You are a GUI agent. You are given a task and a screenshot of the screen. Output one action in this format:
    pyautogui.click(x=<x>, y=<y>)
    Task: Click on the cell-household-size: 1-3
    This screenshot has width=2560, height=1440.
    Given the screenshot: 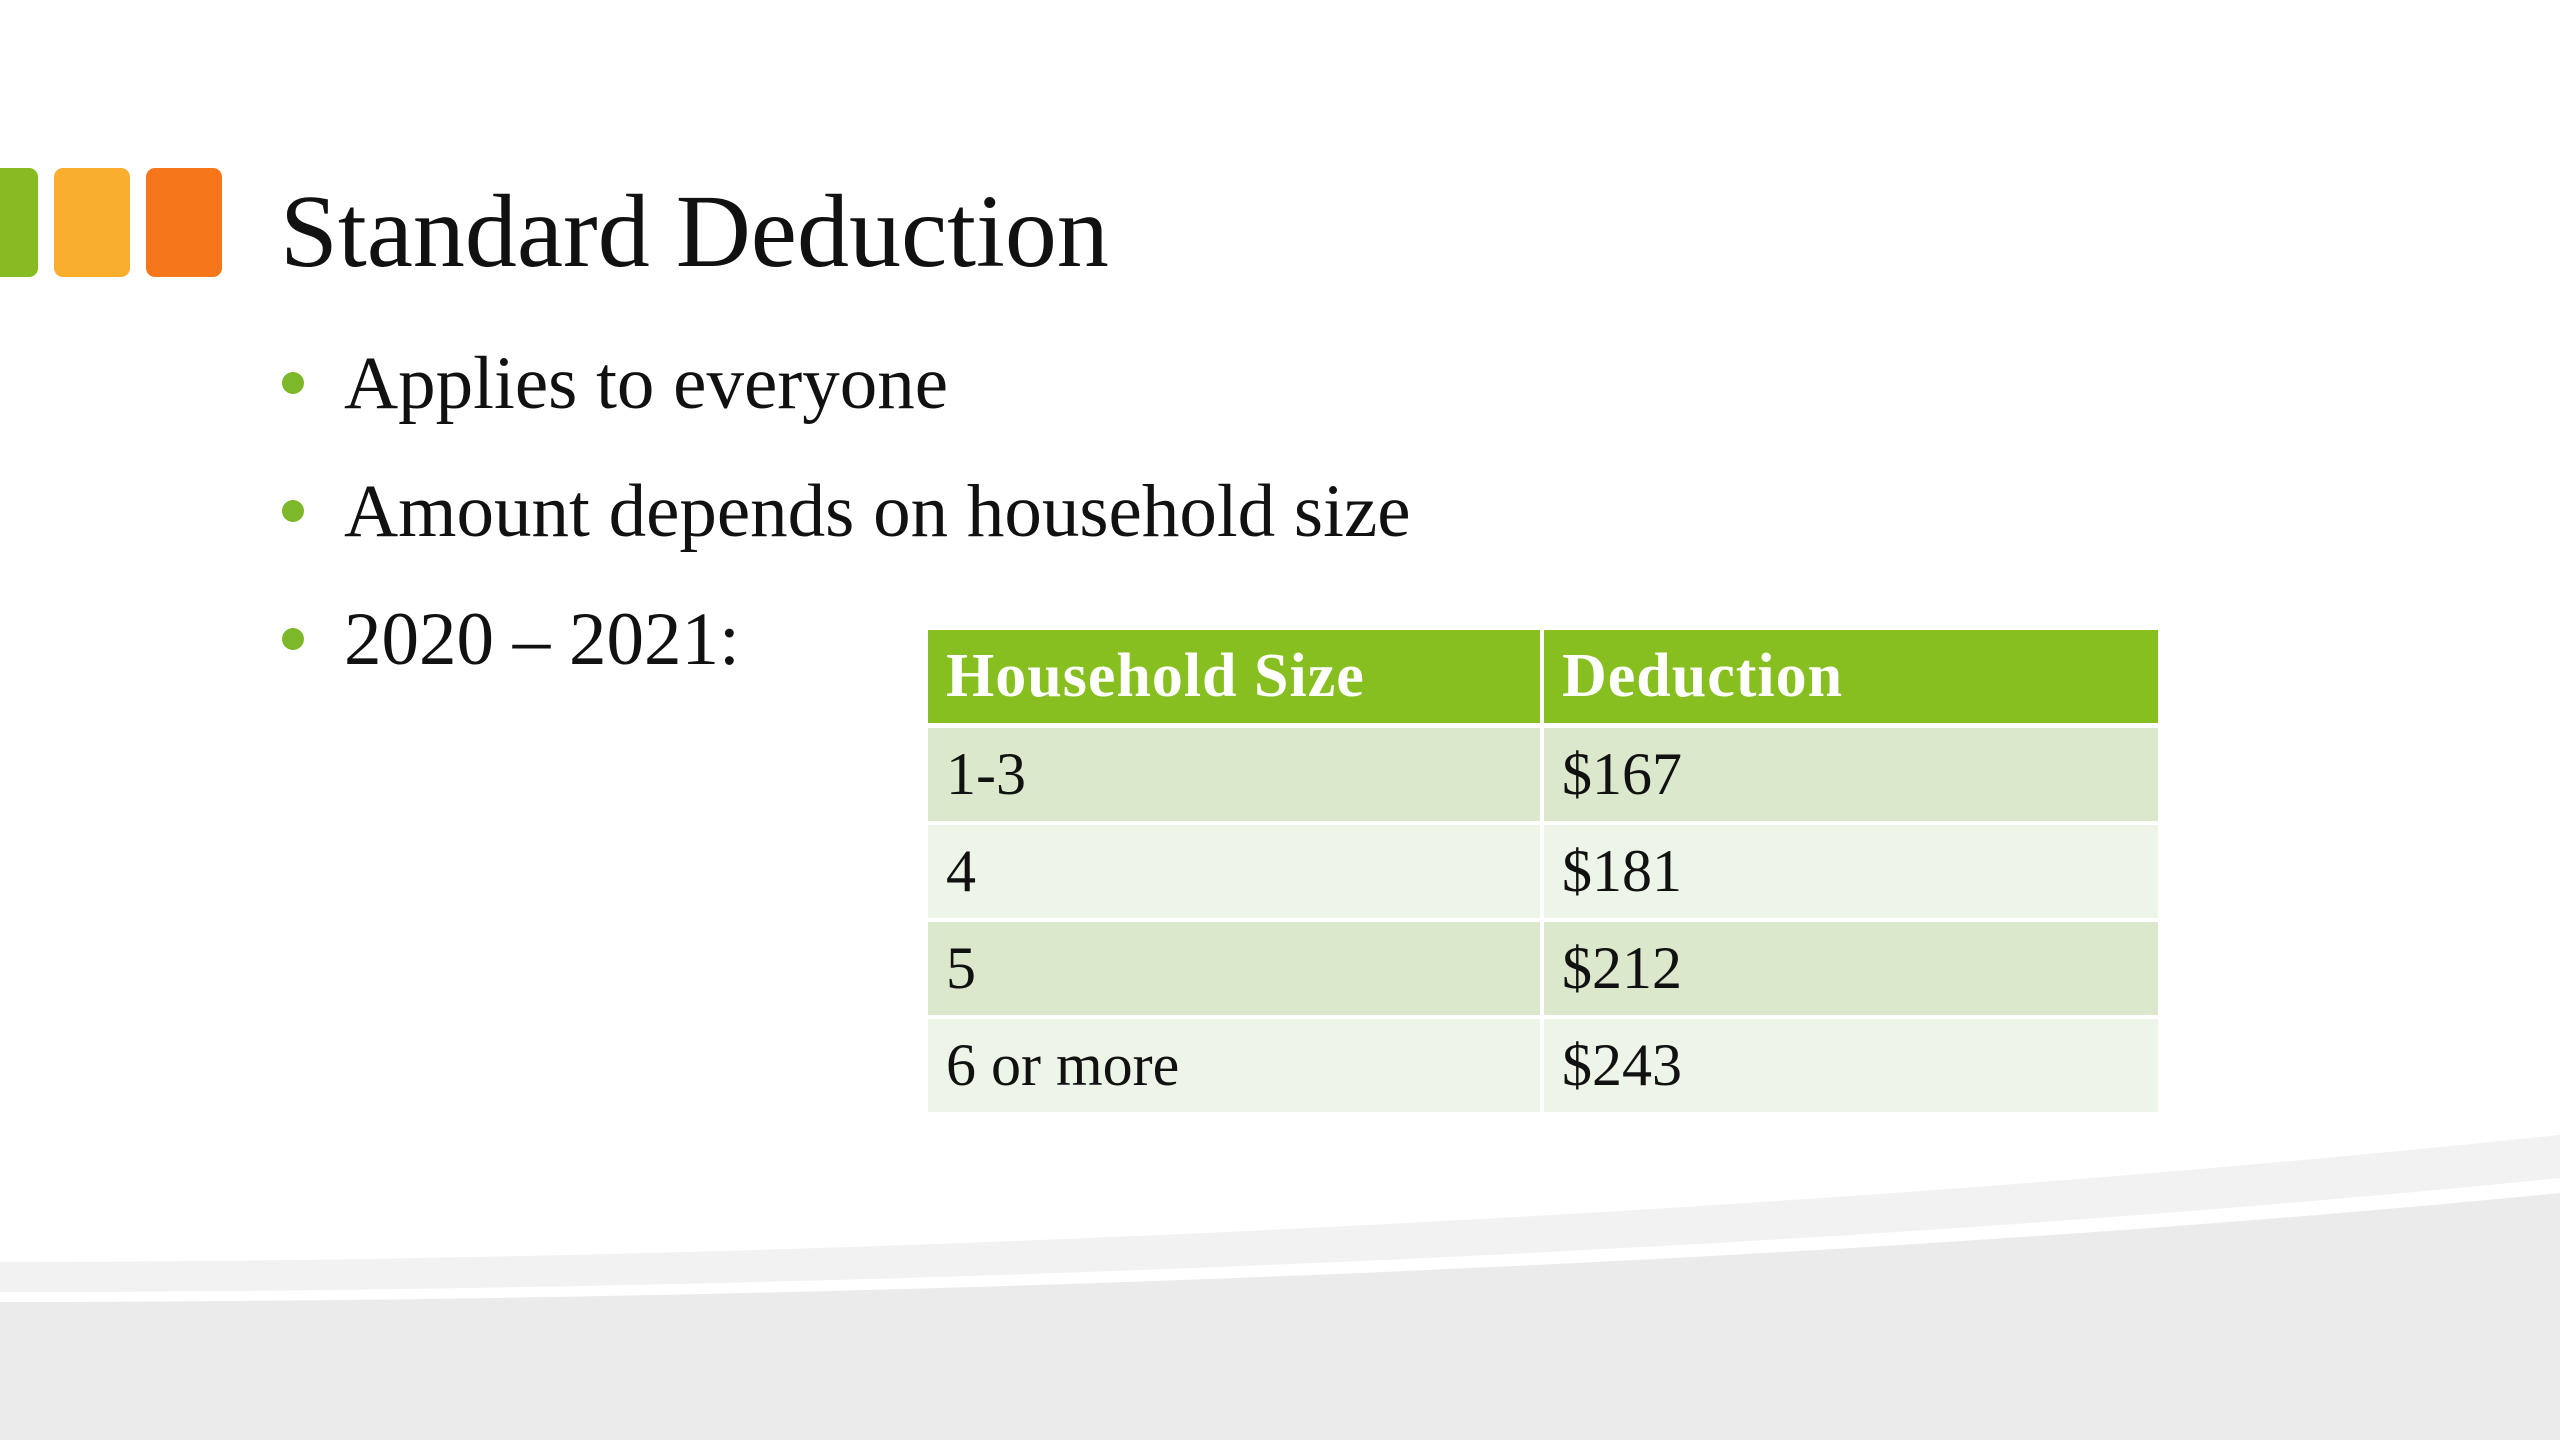 What is the action you would take?
    pyautogui.click(x=1236, y=775)
    